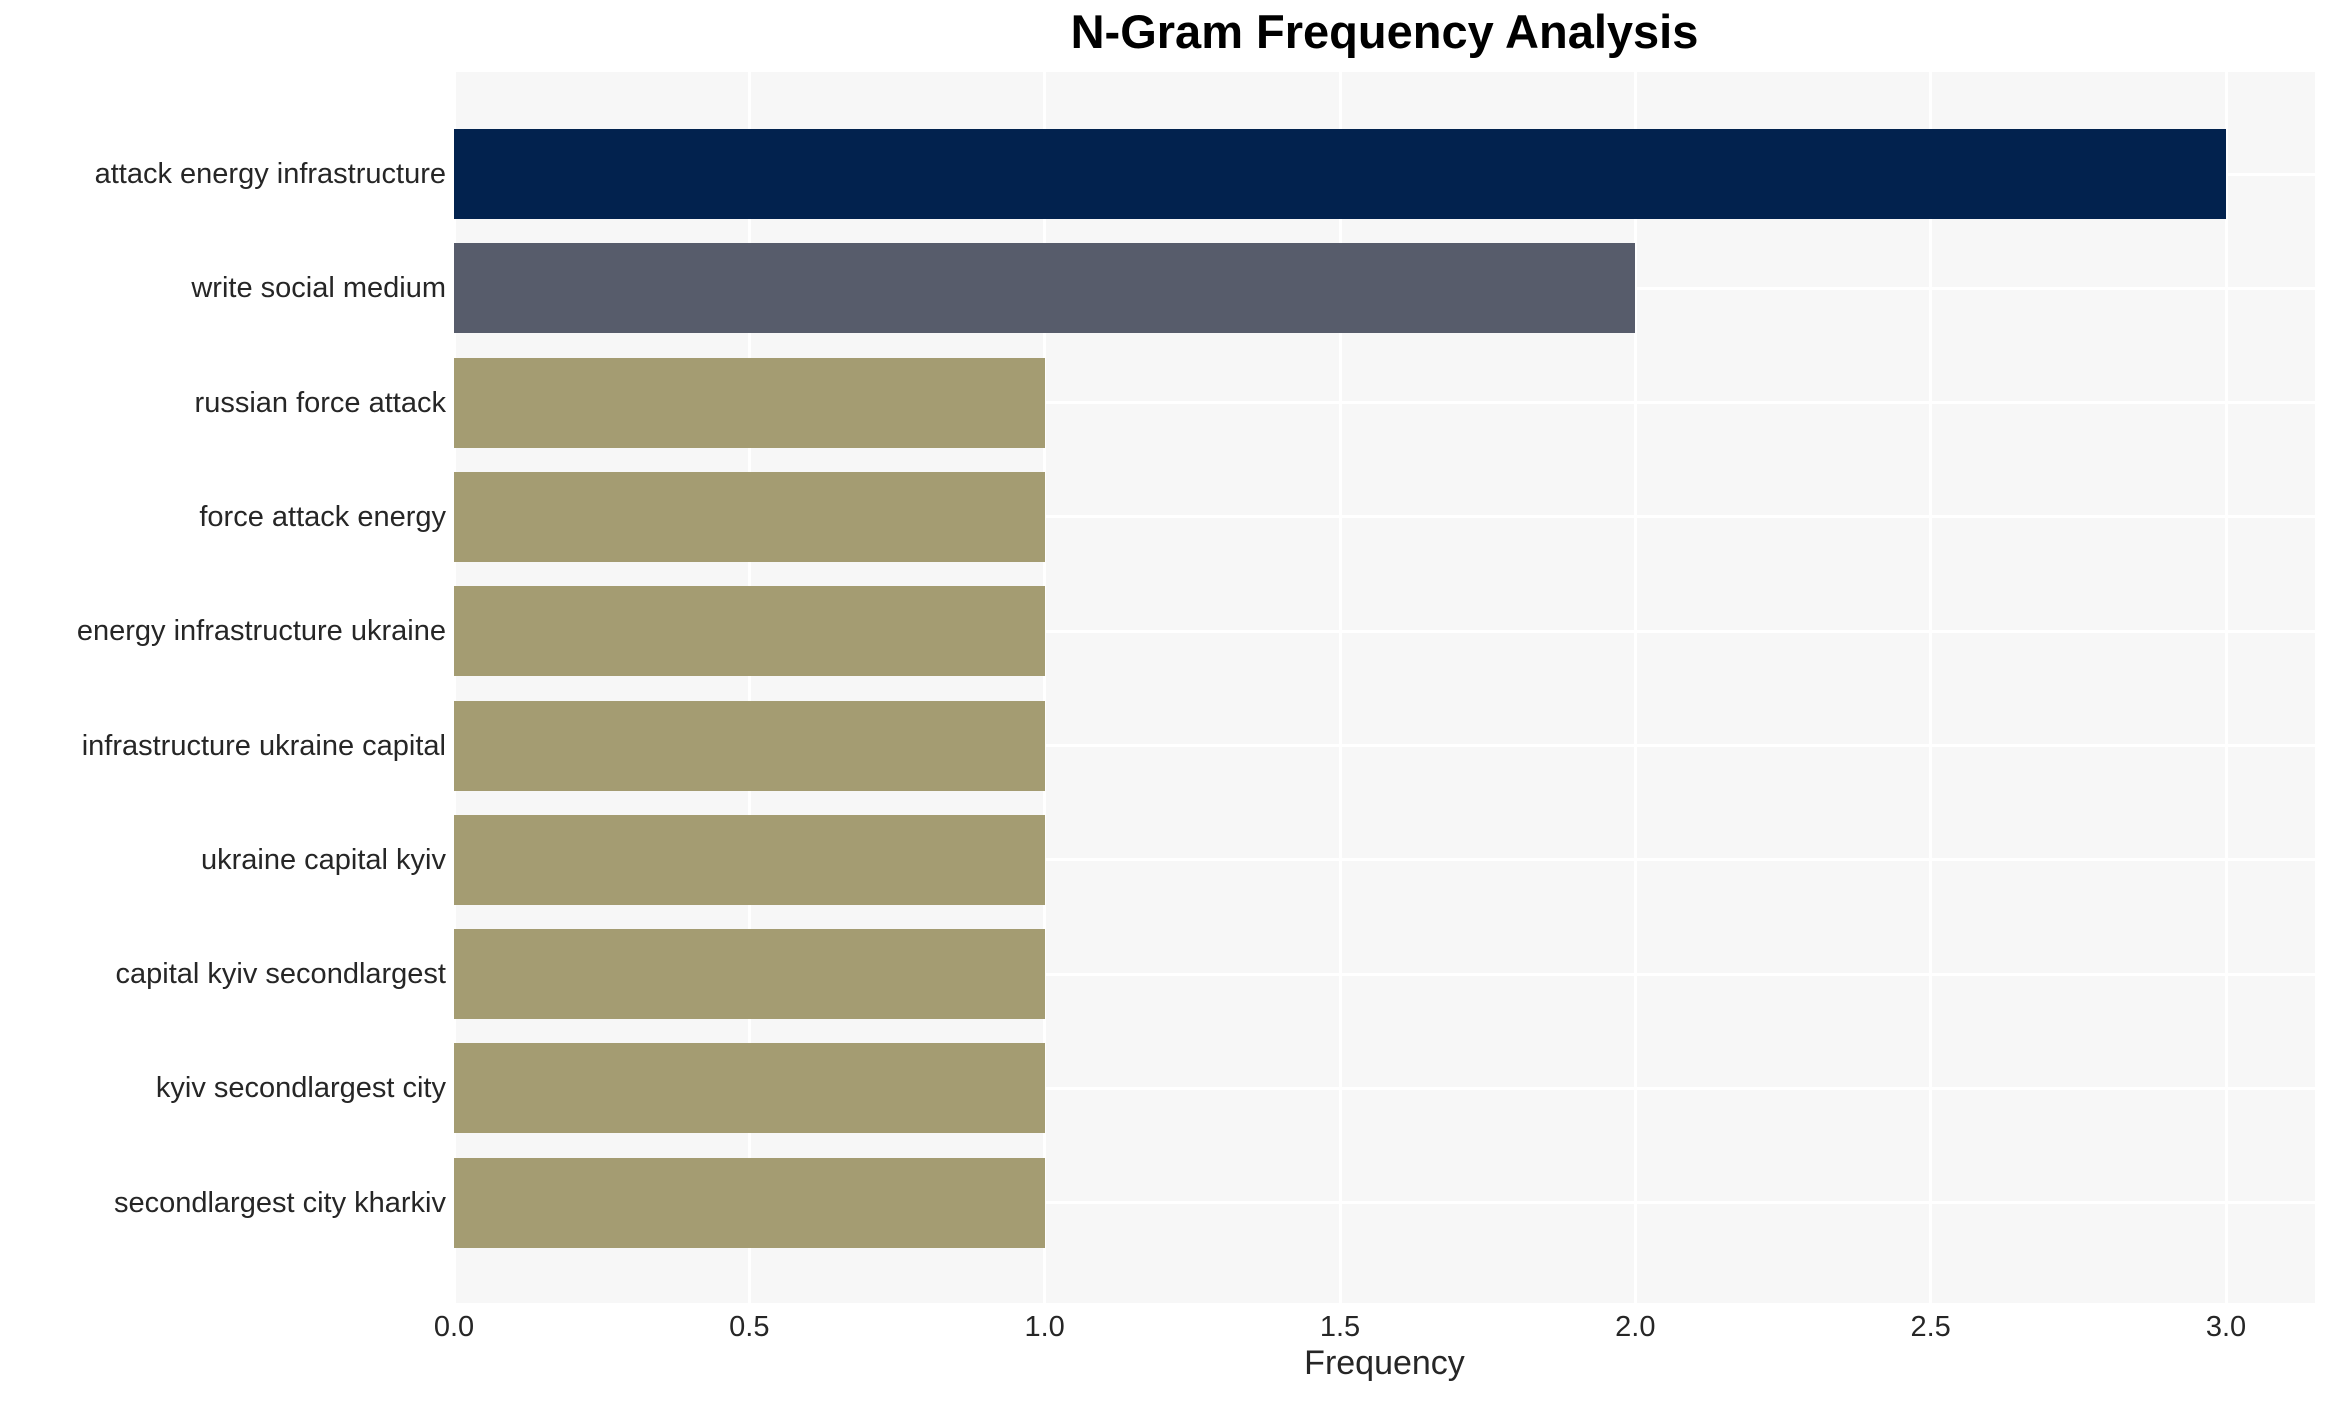 The height and width of the screenshot is (1402, 2333). I want to click on bar-write-social-medium, so click(1045, 288).